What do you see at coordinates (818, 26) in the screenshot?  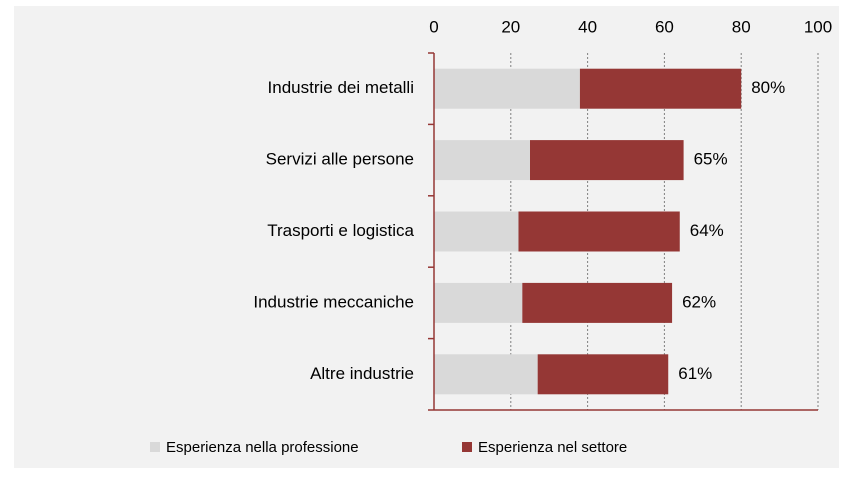 I see `x-tick-label: 100` at bounding box center [818, 26].